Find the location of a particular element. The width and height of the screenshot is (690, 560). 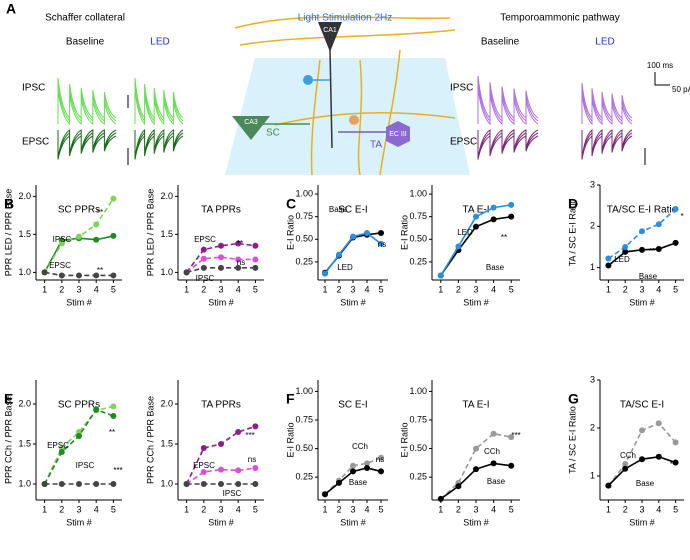

annotation: *** is located at coordinates (515, 435).